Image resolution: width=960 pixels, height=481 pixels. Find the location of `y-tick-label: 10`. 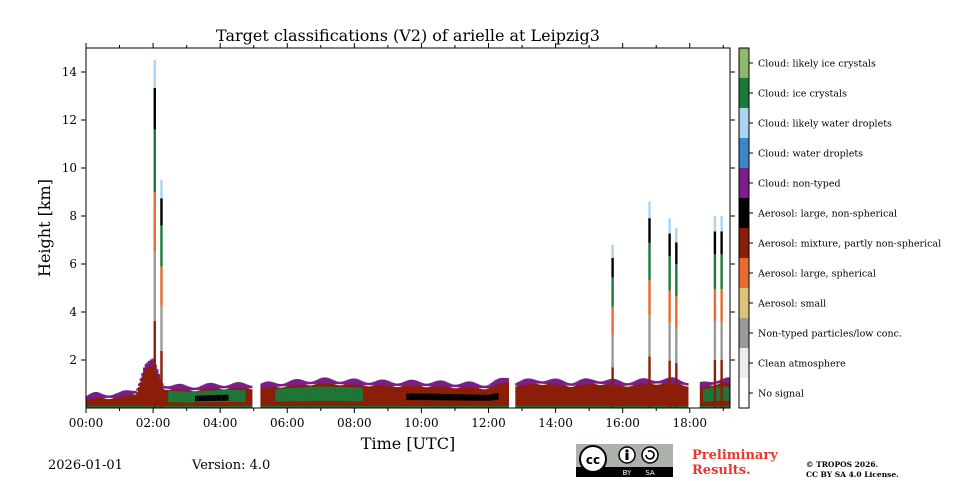

y-tick-label: 10 is located at coordinates (69, 168).